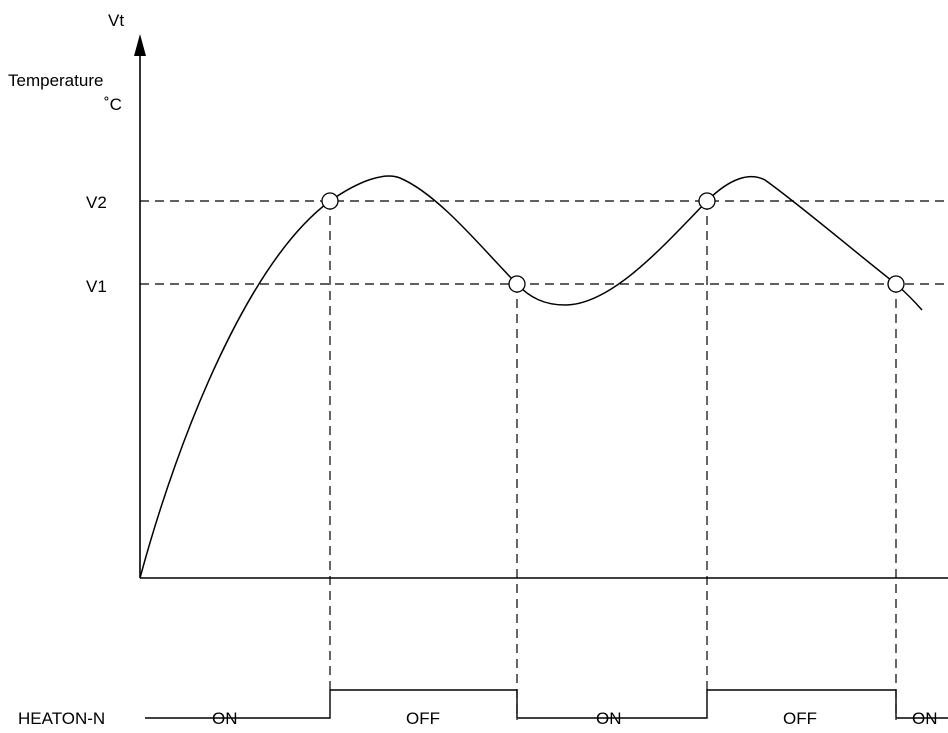 This screenshot has height=733, width=948. Describe the element at coordinates (423, 718) in the screenshot. I see `signal-state-2: OFF` at that location.